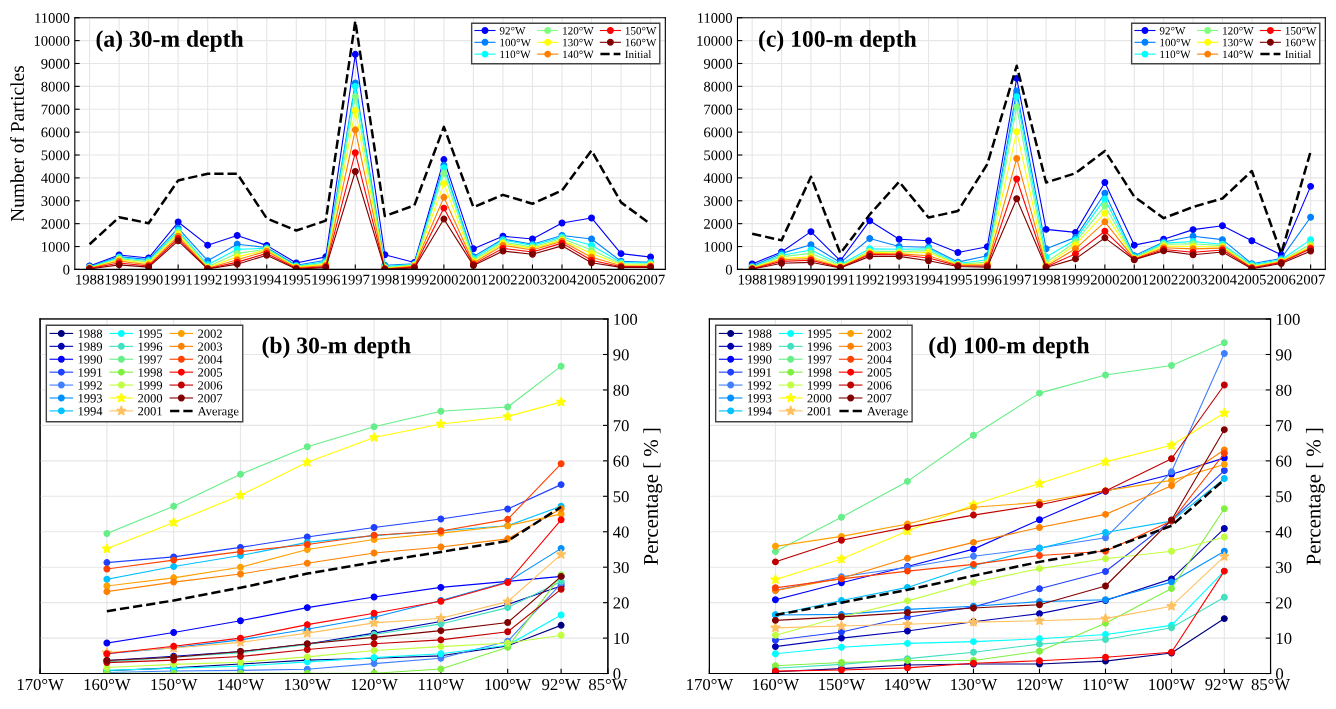 Image resolution: width=1336 pixels, height=709 pixels. Describe the element at coordinates (1134, 279) in the screenshot. I see `x-tick-label: 2001` at that location.